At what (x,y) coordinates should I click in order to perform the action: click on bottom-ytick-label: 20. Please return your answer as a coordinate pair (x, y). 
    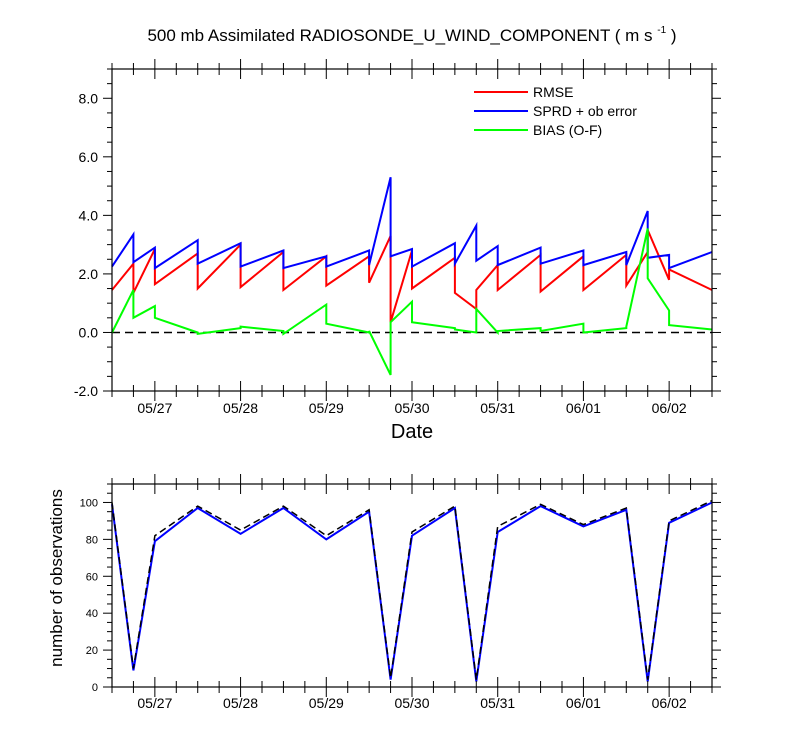
    Looking at the image, I should click on (92, 651).